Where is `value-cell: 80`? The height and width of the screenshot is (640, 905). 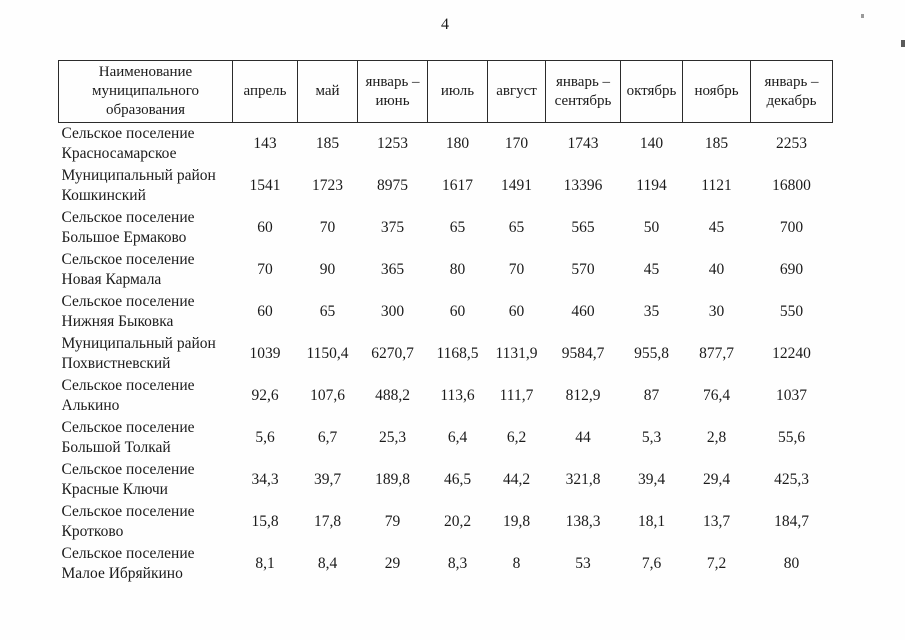 value-cell: 80 is located at coordinates (791, 563).